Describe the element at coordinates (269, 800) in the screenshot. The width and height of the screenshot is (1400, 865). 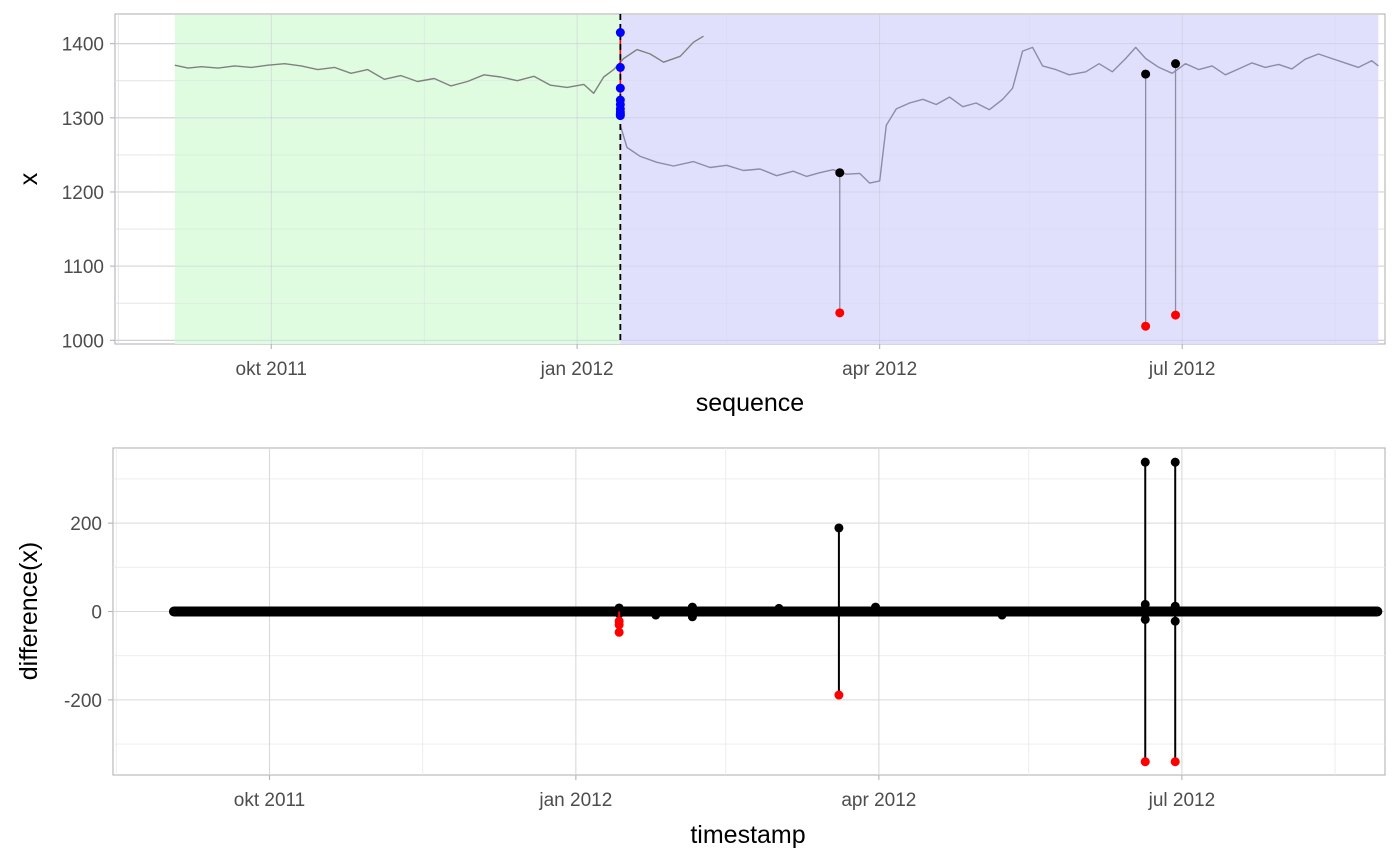
I see `bottom-x-tick-label-0: okt 2011` at that location.